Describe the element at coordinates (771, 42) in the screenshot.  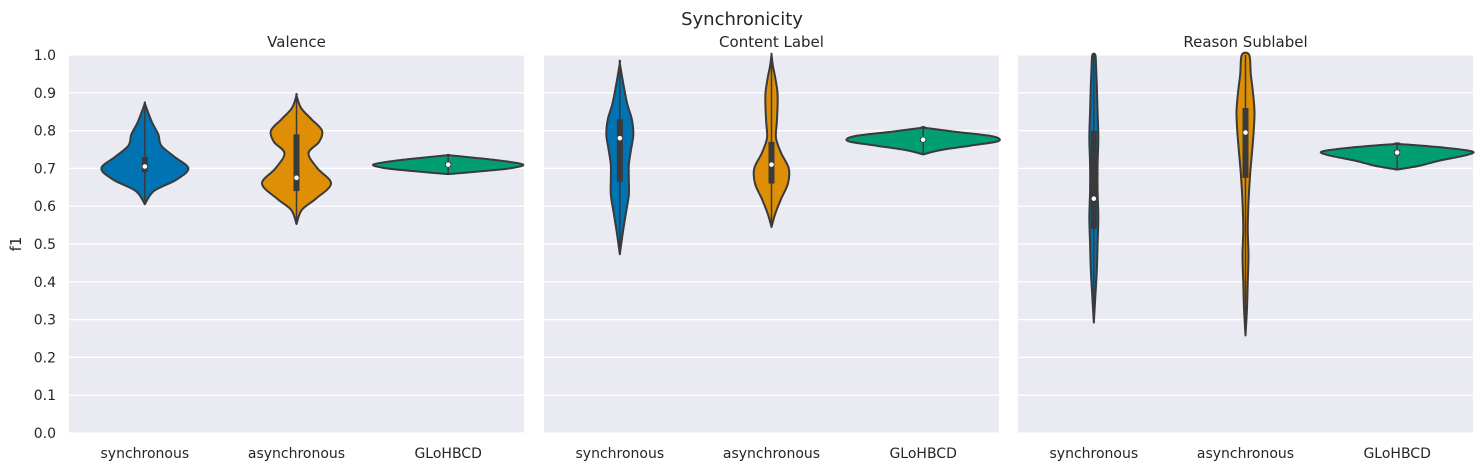
I see `panel-title: Content Label` at that location.